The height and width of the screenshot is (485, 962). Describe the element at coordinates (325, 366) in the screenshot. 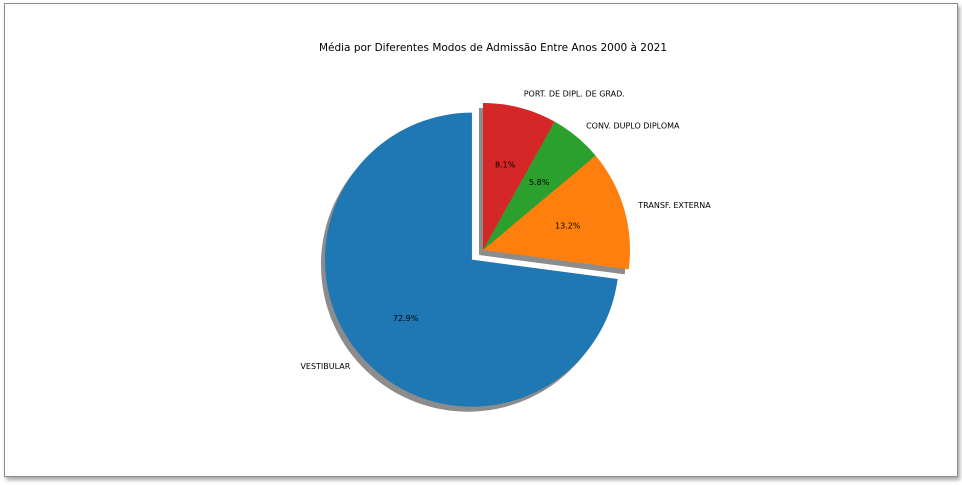

I see `slice-label-vestibular: VESTIBULAR` at that location.